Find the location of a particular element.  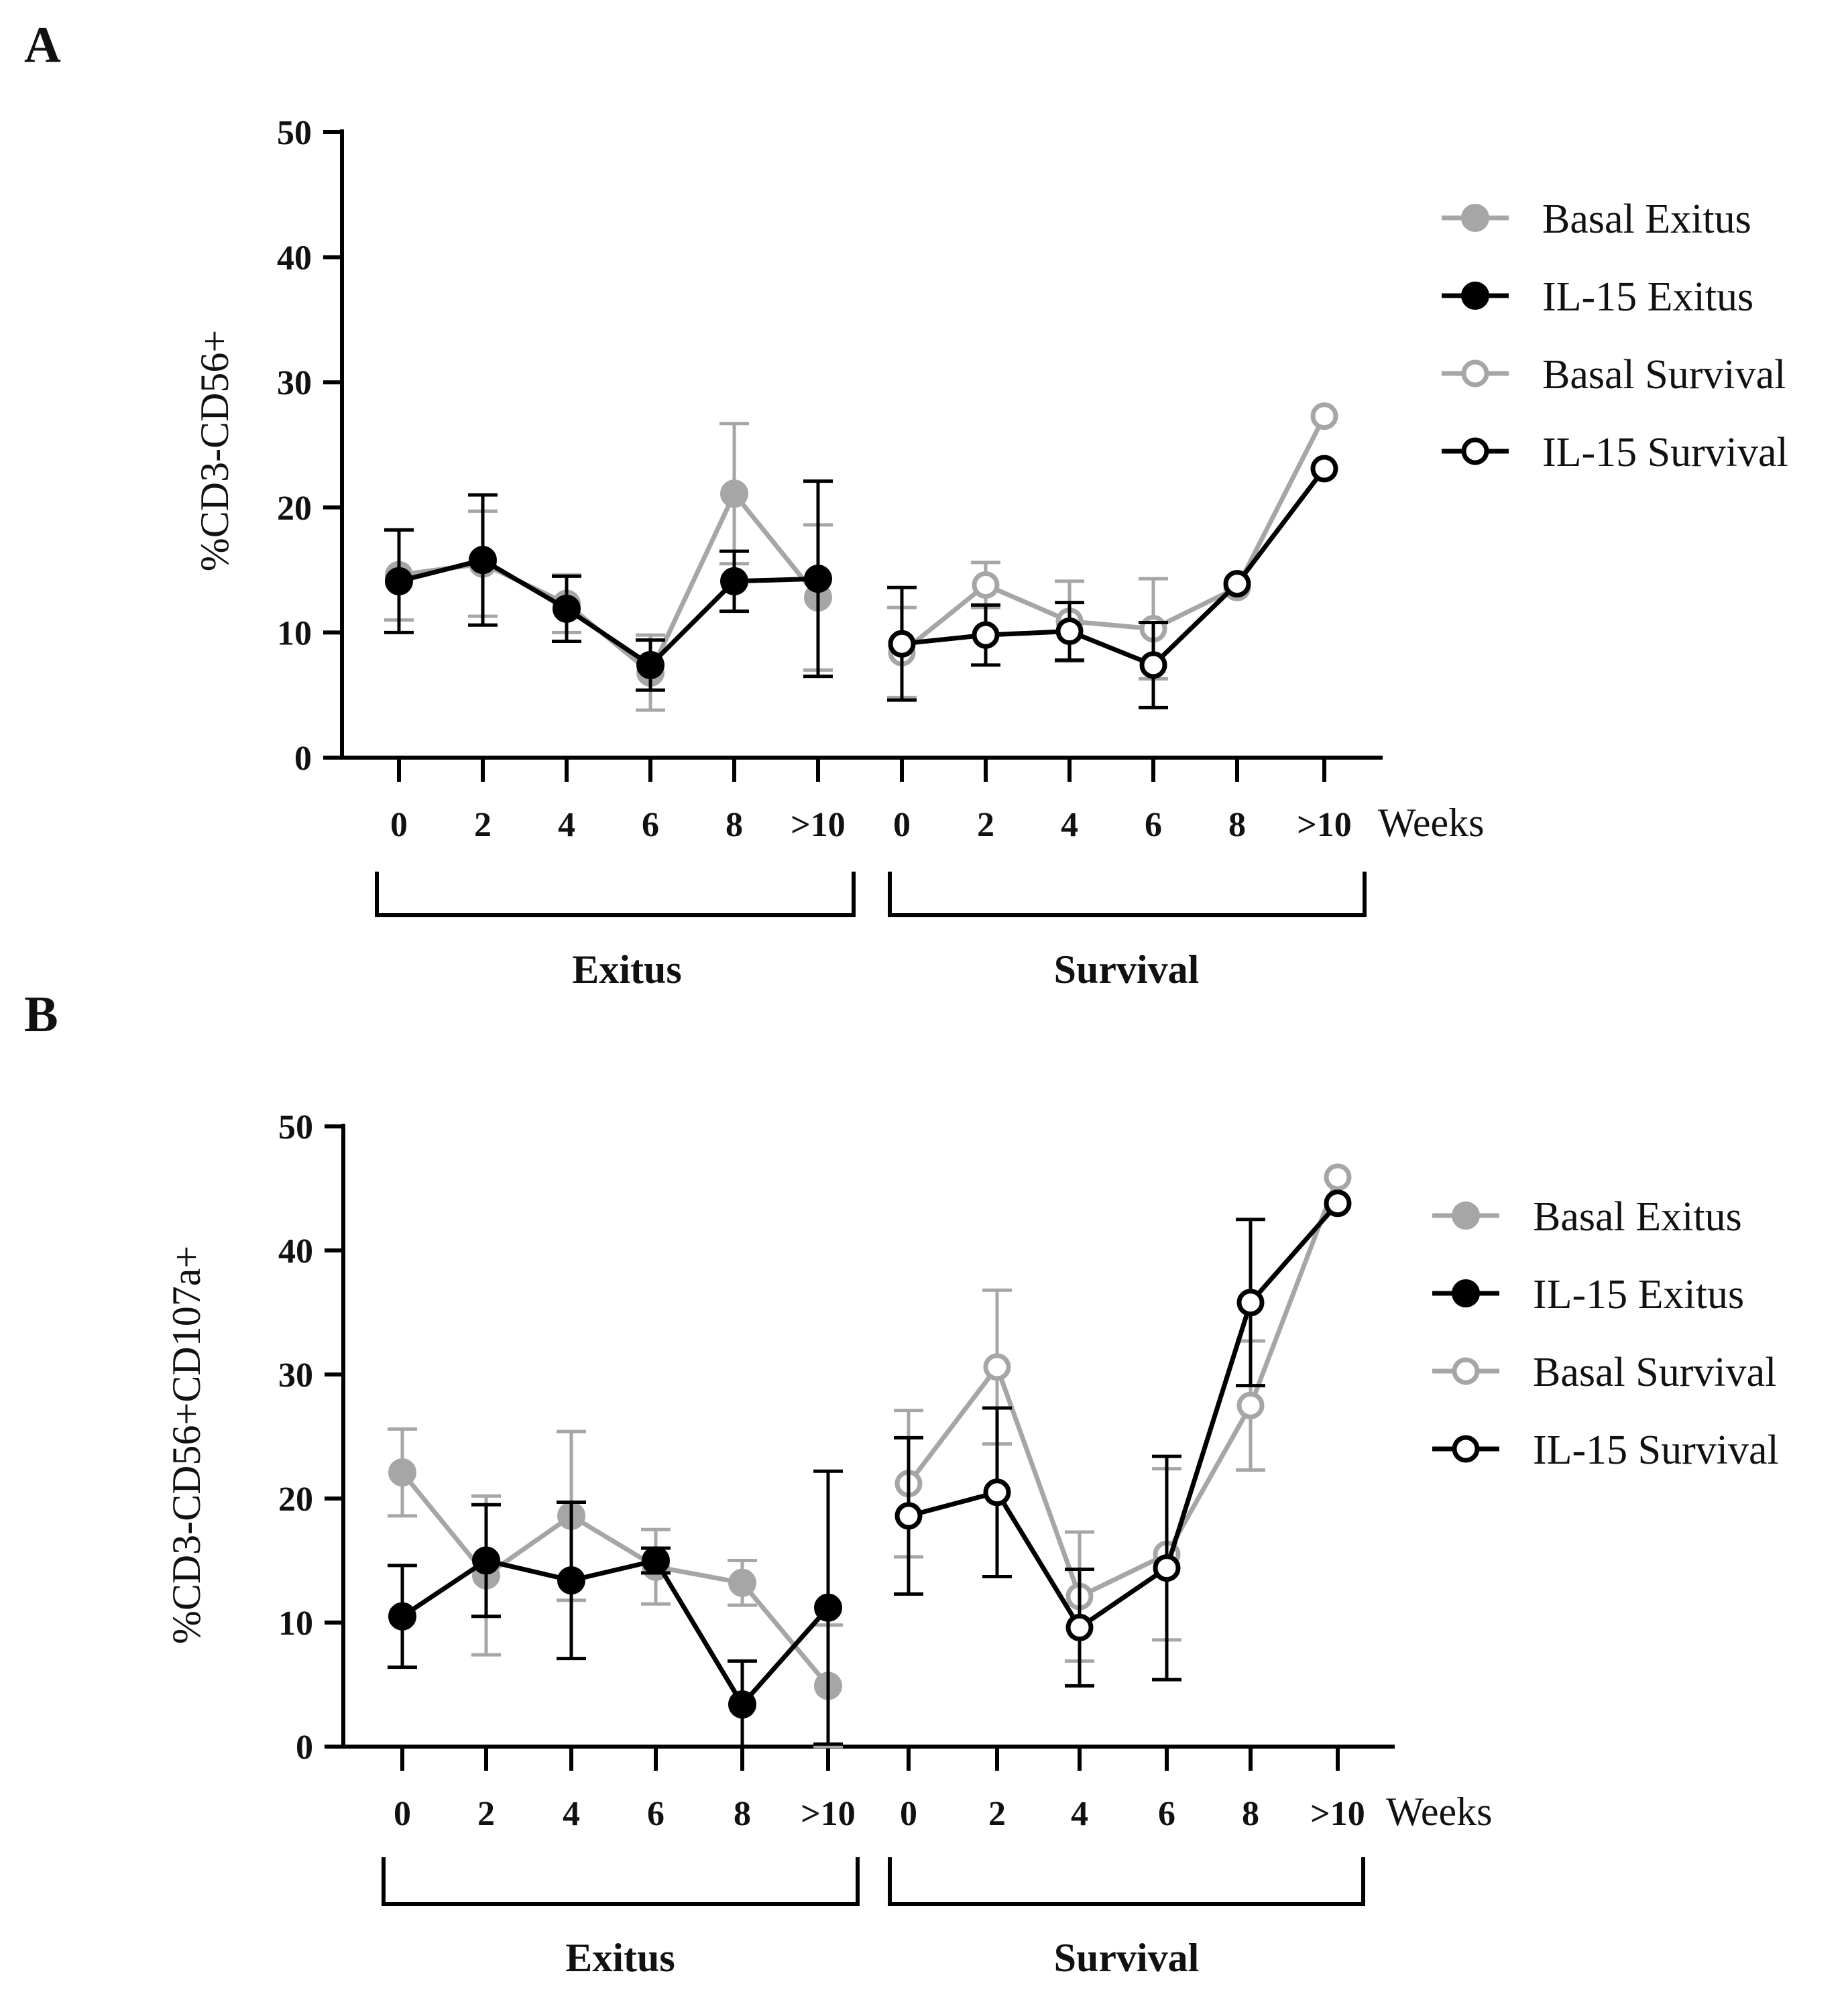

series-basal-exitus is located at coordinates (615, 1588).